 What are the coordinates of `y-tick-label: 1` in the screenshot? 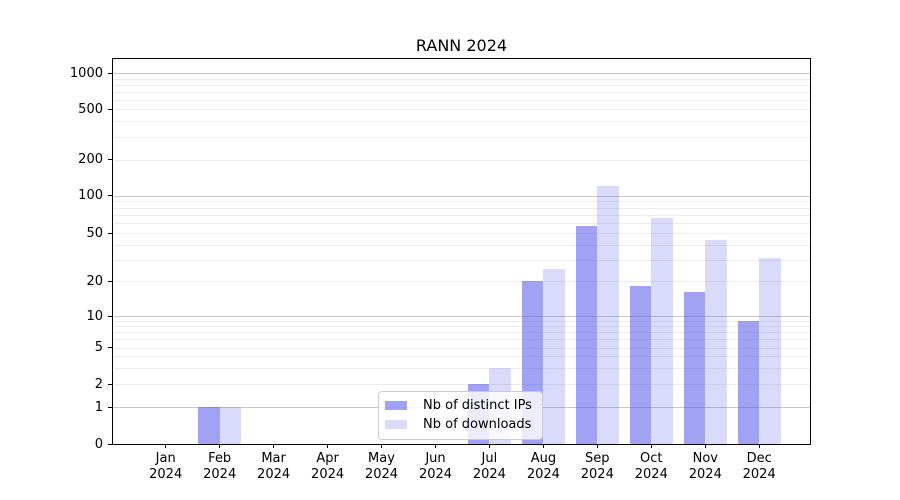 It's located at (98, 407).